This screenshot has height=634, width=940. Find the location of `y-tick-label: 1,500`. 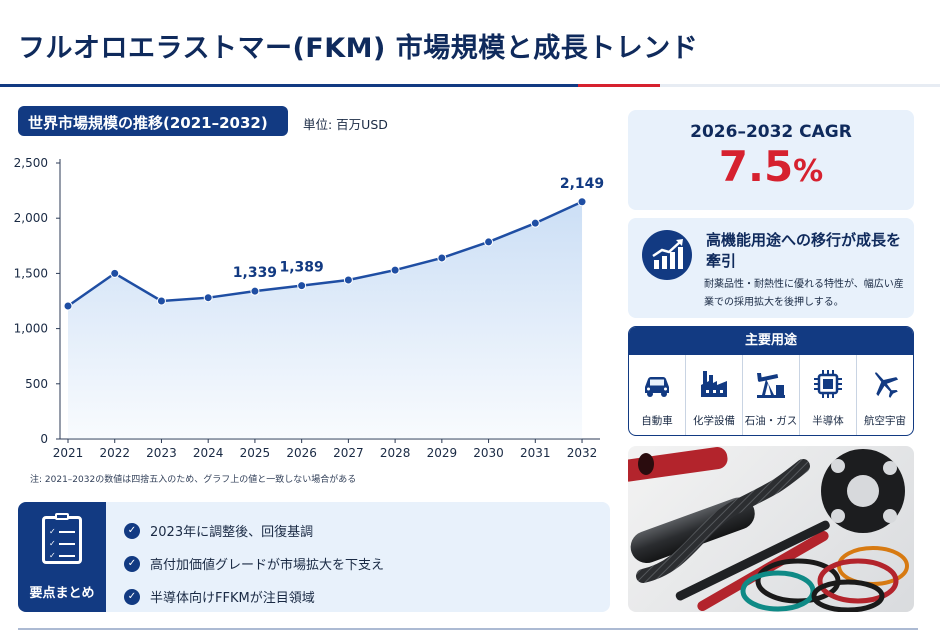

y-tick-label: 1,500 is located at coordinates (31, 273).